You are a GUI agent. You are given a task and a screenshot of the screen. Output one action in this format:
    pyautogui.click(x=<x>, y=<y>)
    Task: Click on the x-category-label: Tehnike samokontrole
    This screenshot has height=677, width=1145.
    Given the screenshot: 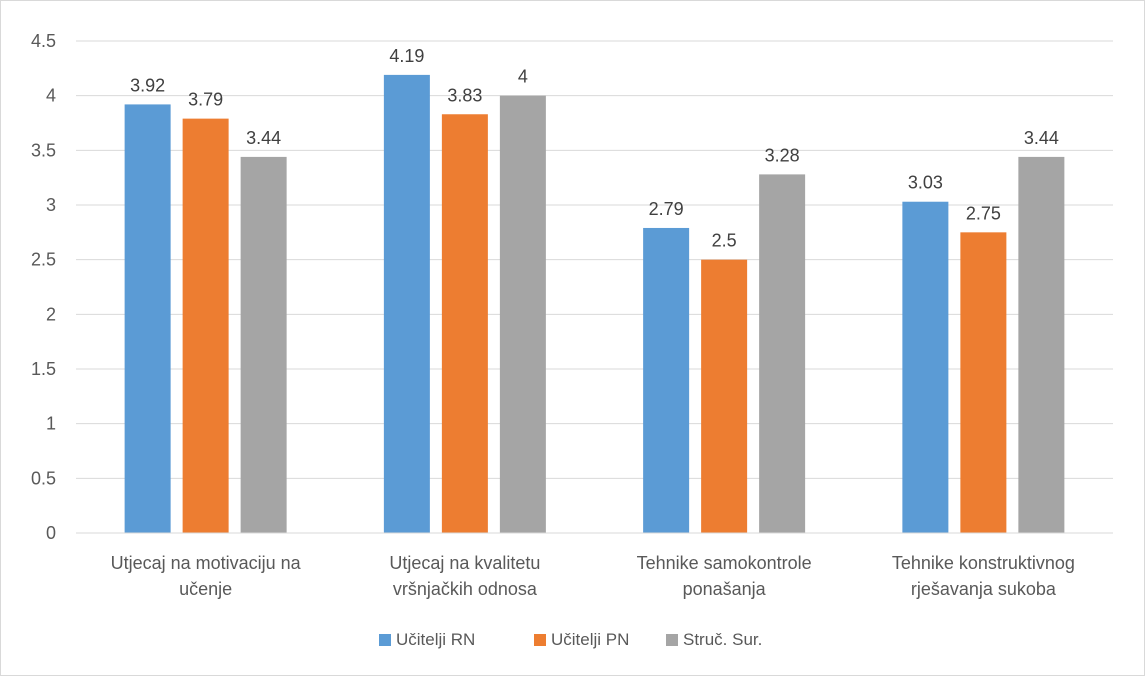 What is the action you would take?
    pyautogui.click(x=724, y=563)
    